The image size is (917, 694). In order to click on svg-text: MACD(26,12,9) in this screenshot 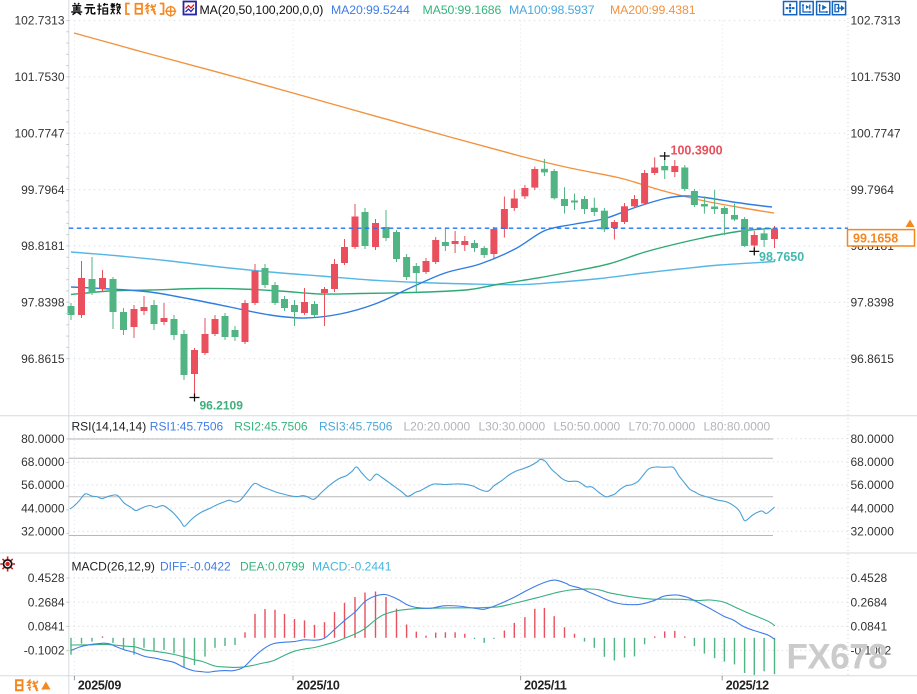, I will do `click(113, 566)`.